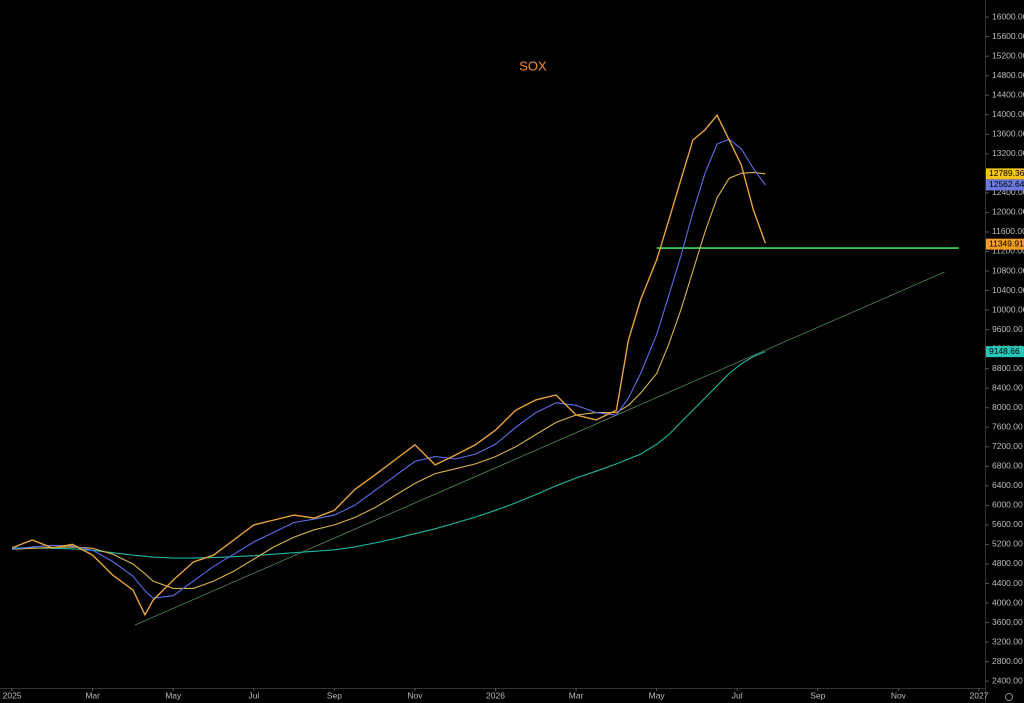 The height and width of the screenshot is (703, 1024). Describe the element at coordinates (1008, 212) in the screenshot. I see `y-tick-label: 12000.00` at that location.